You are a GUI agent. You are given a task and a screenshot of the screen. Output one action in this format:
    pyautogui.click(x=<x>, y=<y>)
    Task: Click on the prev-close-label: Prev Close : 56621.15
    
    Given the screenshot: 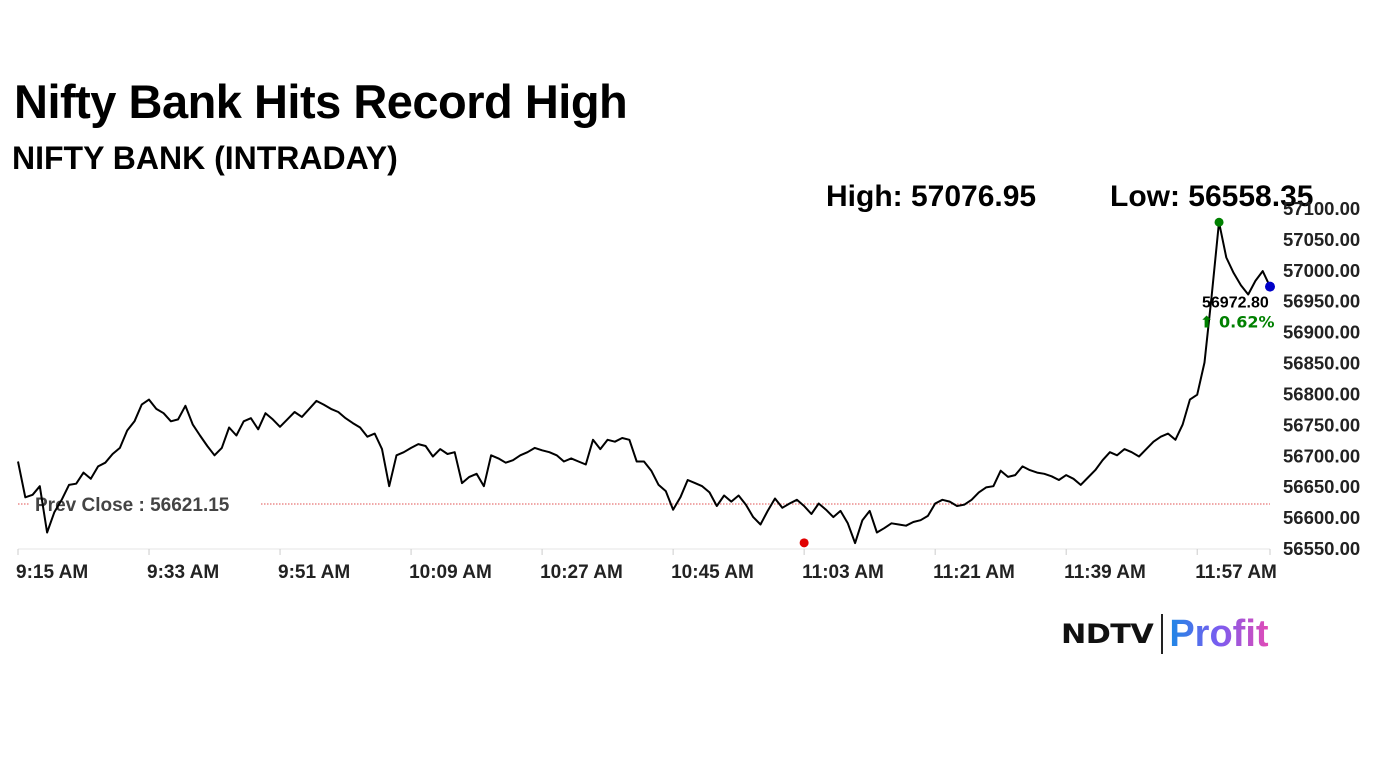 What is the action you would take?
    pyautogui.click(x=132, y=505)
    